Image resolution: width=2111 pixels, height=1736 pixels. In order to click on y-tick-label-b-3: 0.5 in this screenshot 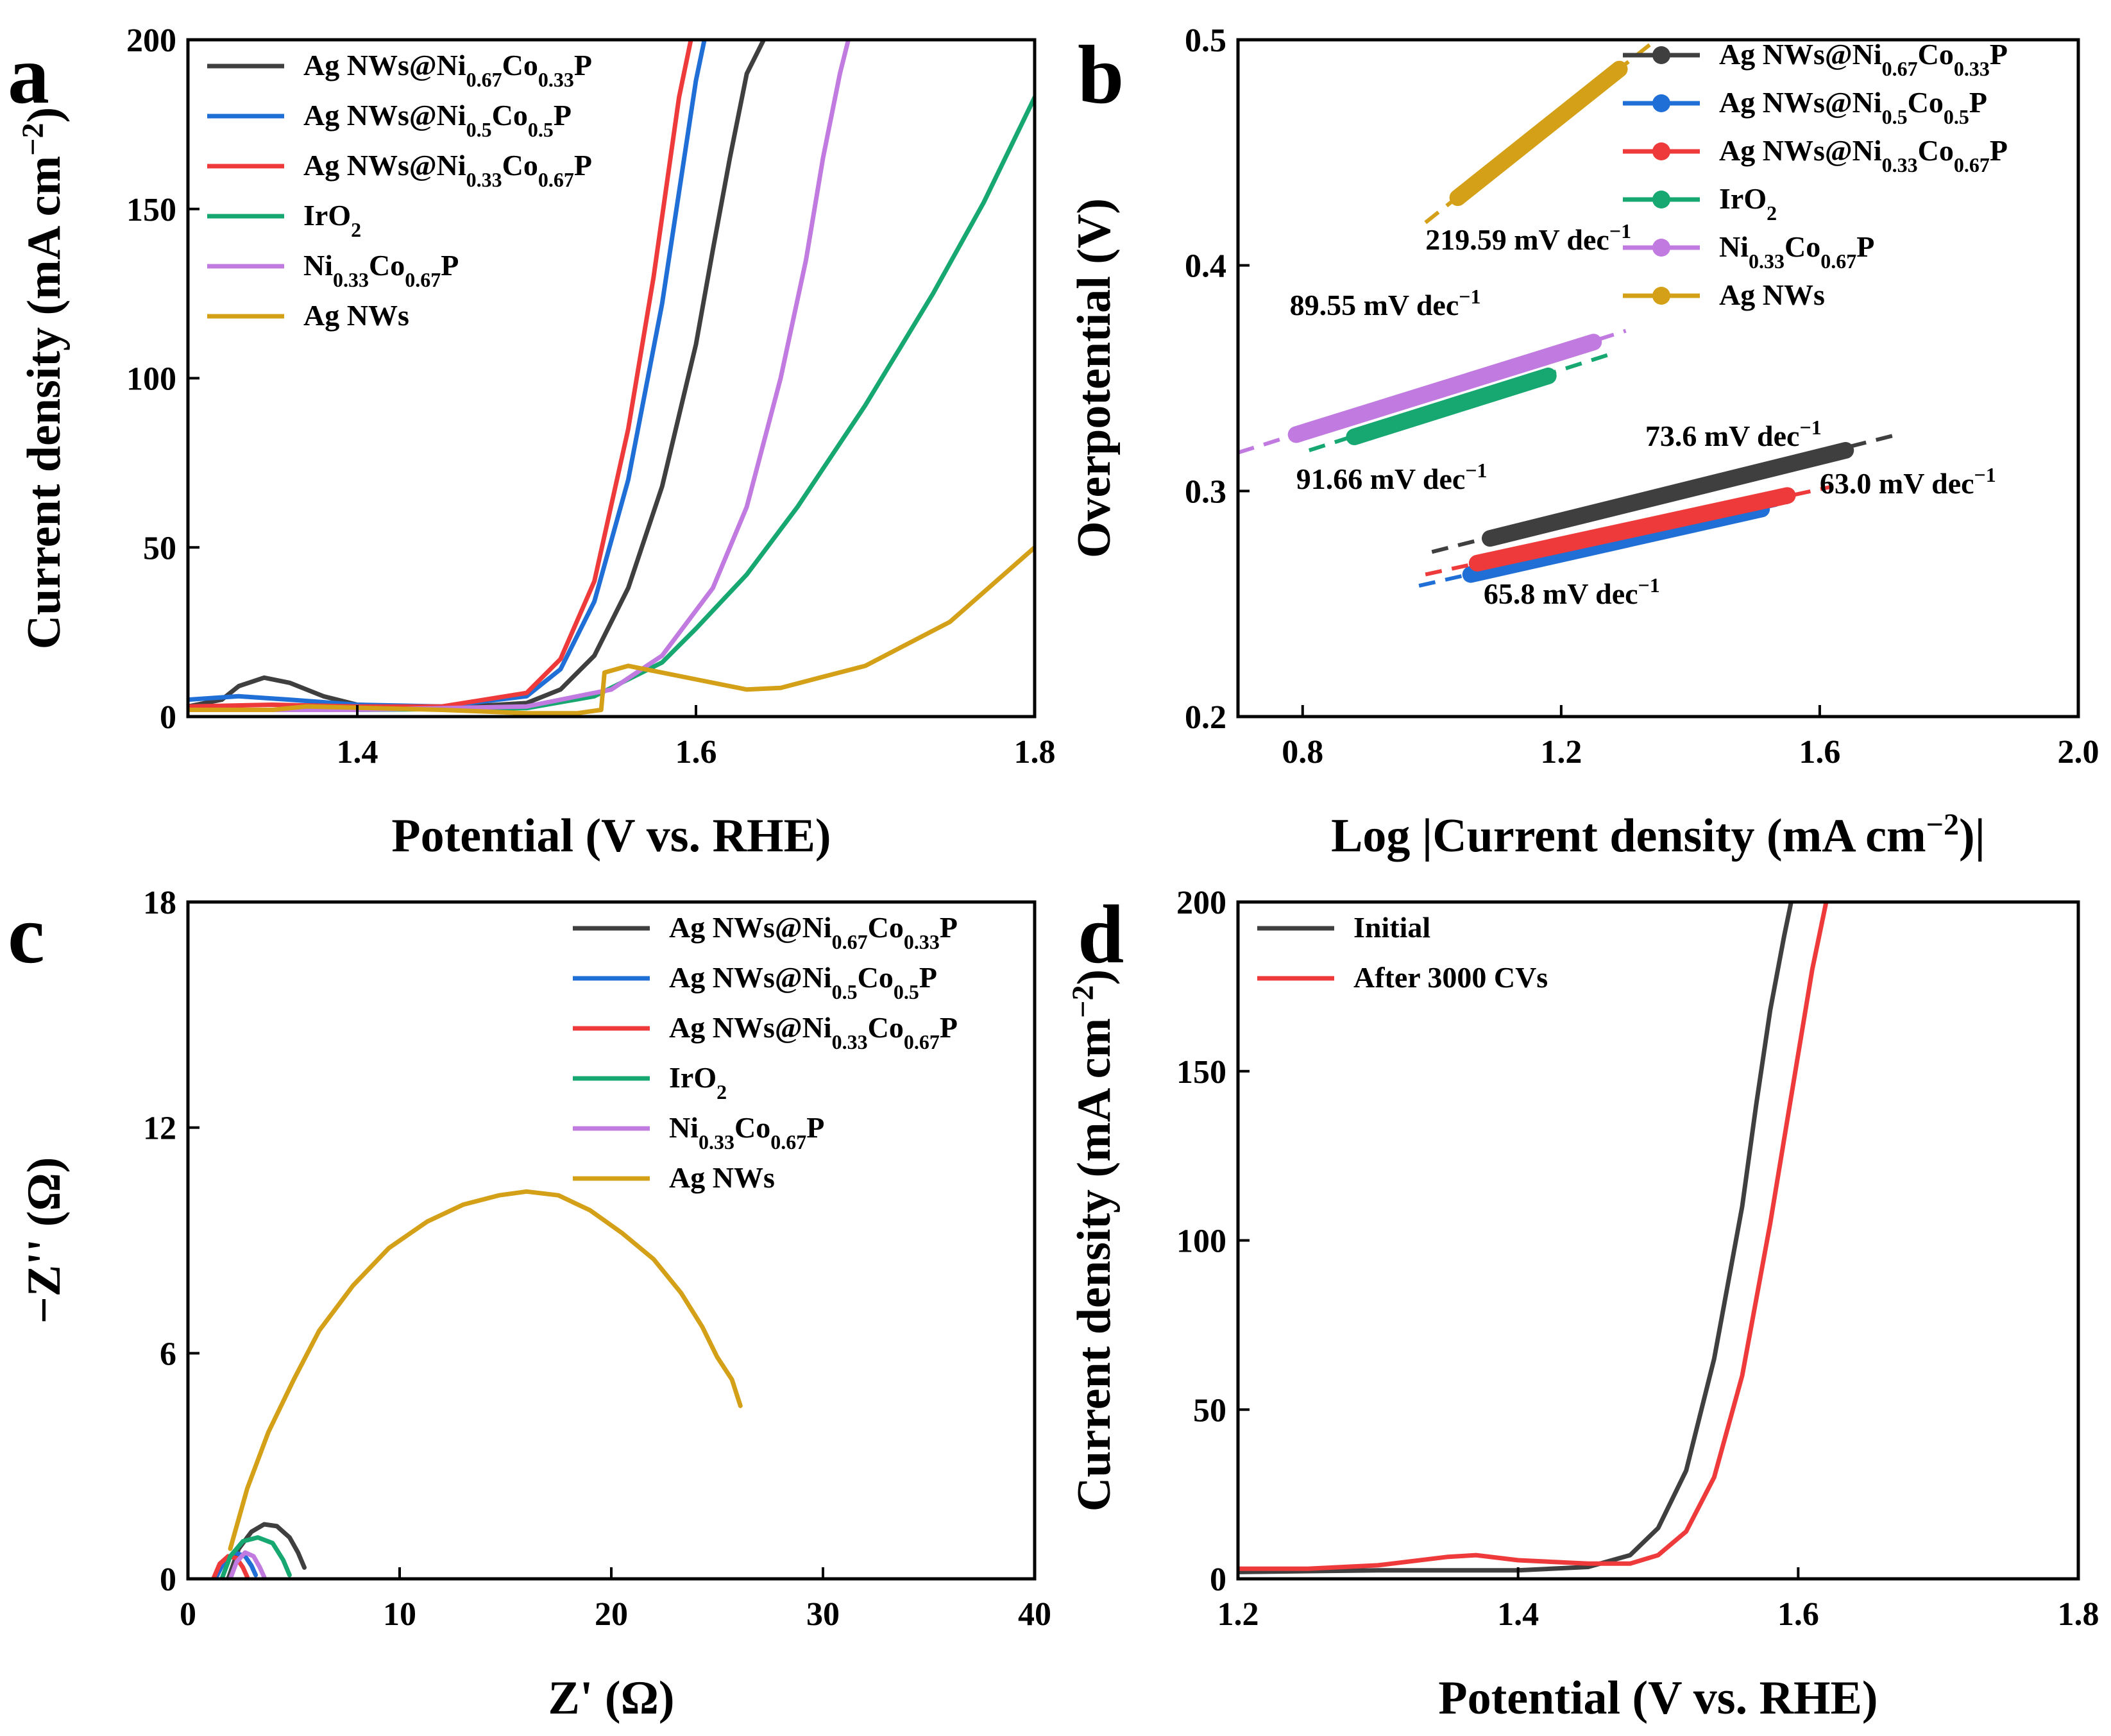, I will do `click(1205, 40)`.